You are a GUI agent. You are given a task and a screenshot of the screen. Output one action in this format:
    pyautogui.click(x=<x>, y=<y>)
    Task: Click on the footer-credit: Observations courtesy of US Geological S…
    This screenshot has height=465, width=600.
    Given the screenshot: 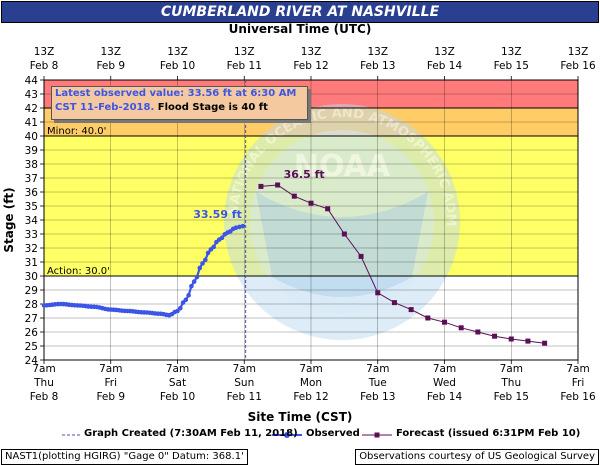 What is the action you would take?
    pyautogui.click(x=477, y=457)
    